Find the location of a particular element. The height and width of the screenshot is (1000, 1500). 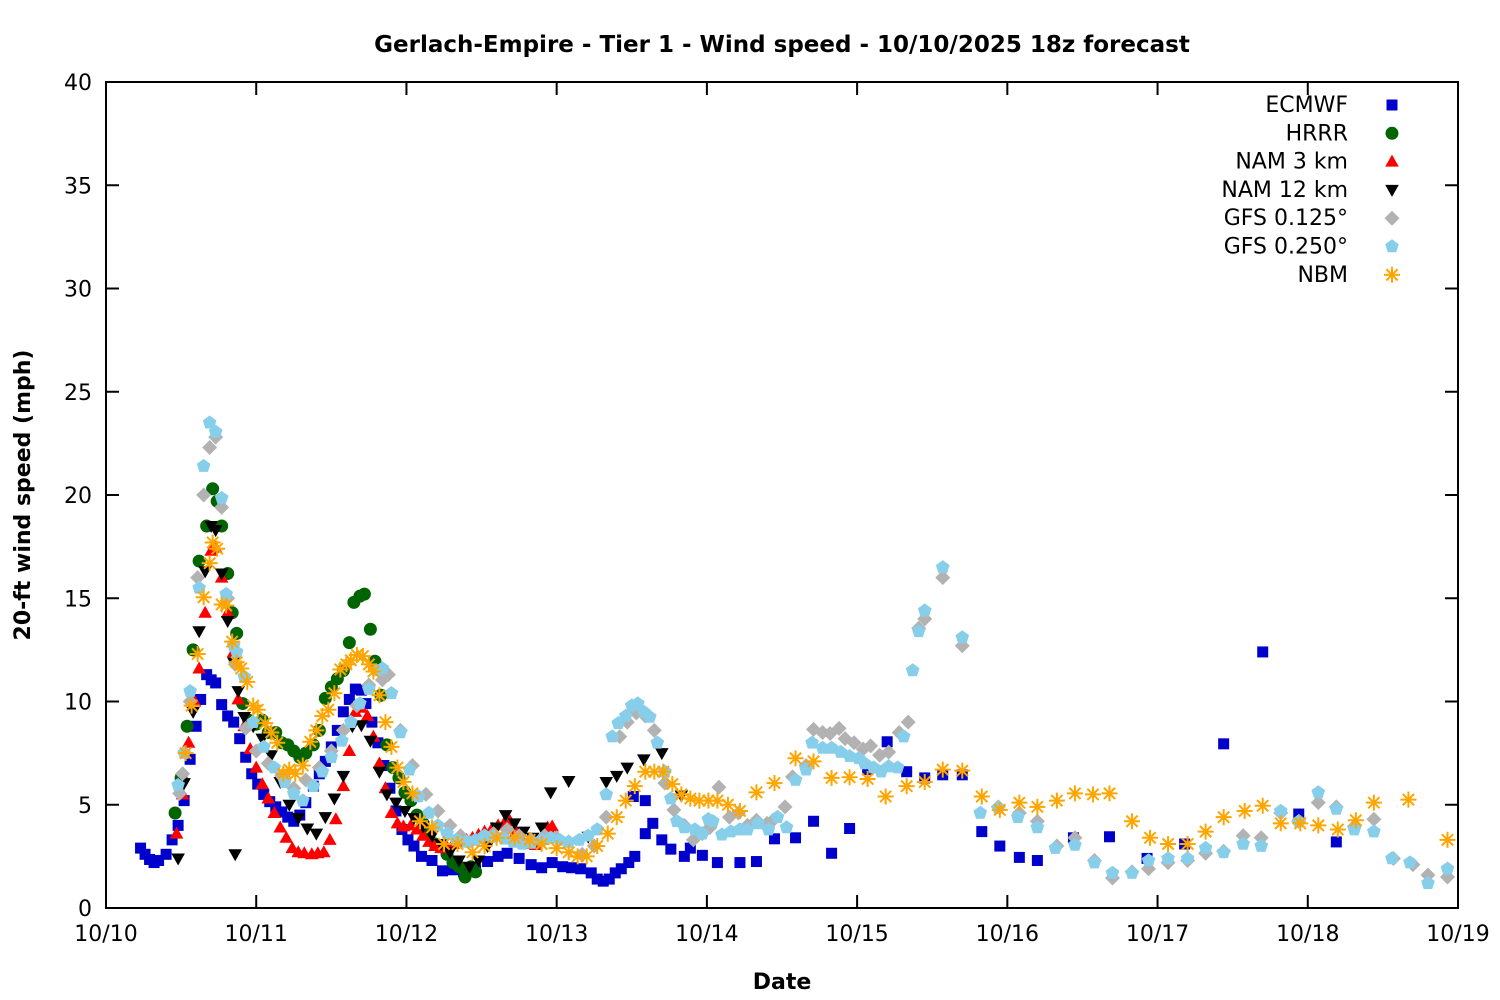

legend-label: NAM 3 km is located at coordinates (1291, 162).